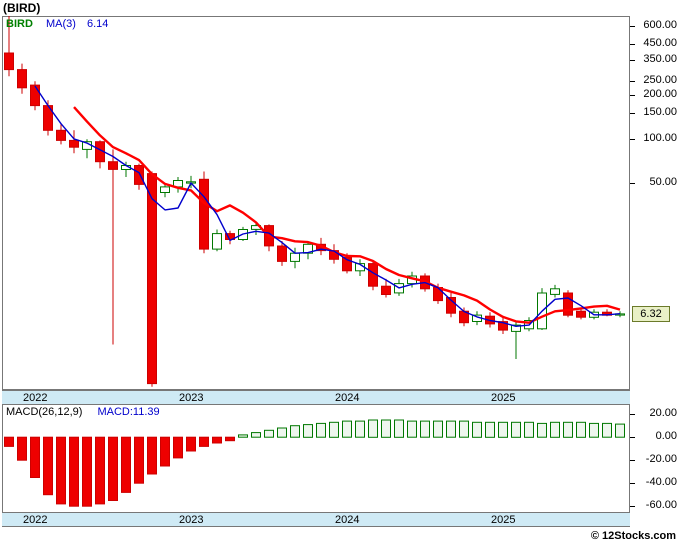  I want to click on x-axis-years-macd: 2022 2023 2024 2025, so click(316, 519).